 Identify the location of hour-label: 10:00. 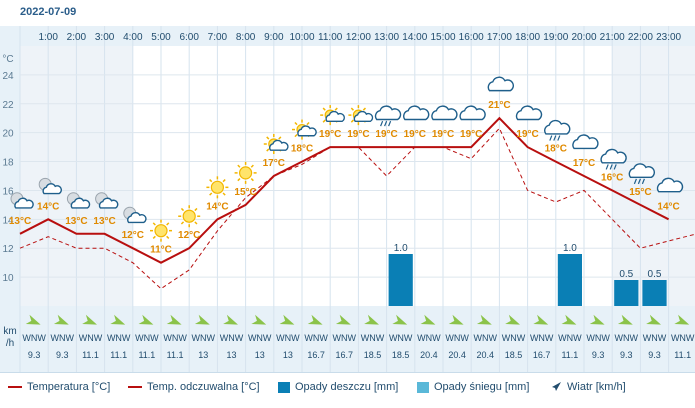
(301, 37).